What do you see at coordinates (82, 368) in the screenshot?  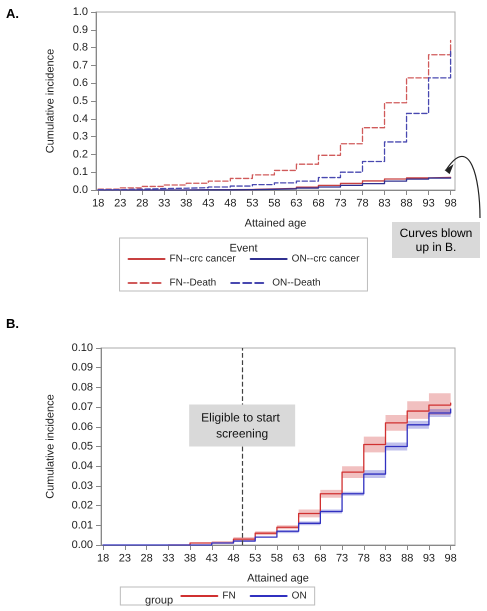 I see `y-tick-label: 0.09` at bounding box center [82, 368].